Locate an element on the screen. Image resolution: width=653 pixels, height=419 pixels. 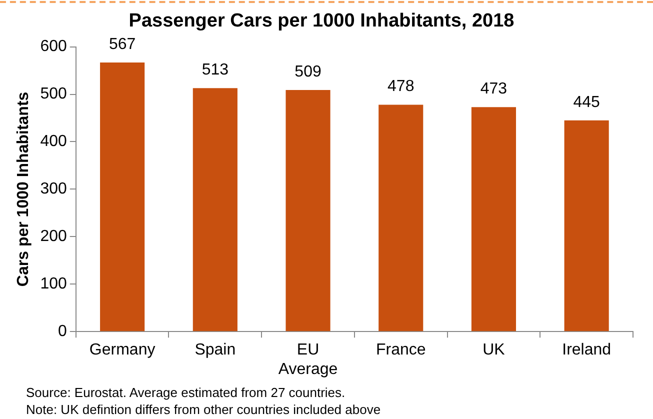
x-tick-label: EU Average is located at coordinates (308, 360).